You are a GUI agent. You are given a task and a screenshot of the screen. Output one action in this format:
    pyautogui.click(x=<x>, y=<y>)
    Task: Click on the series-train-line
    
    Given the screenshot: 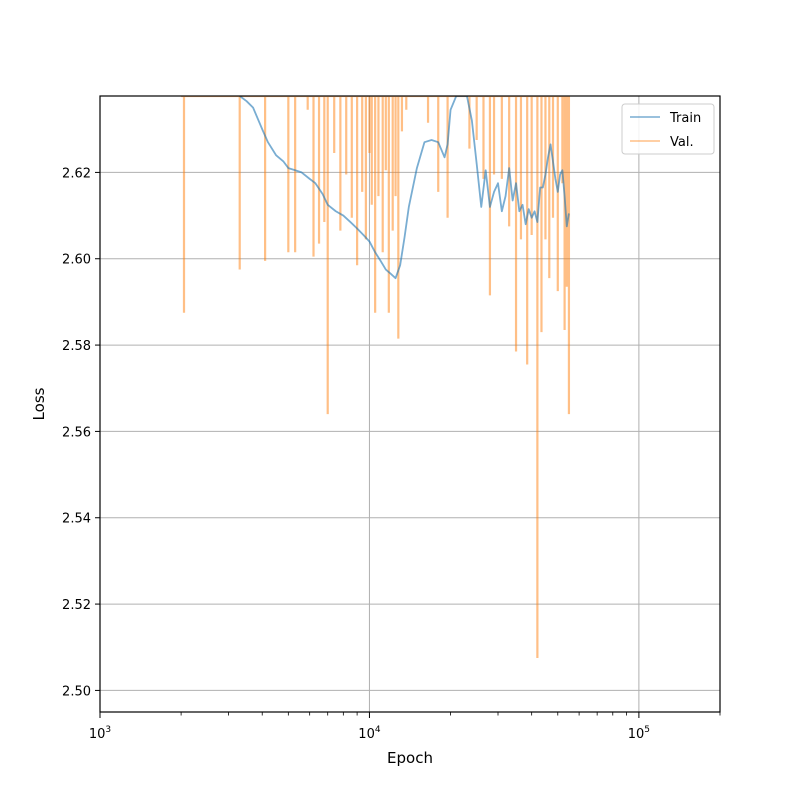 What is the action you would take?
    pyautogui.click(x=404, y=188)
    